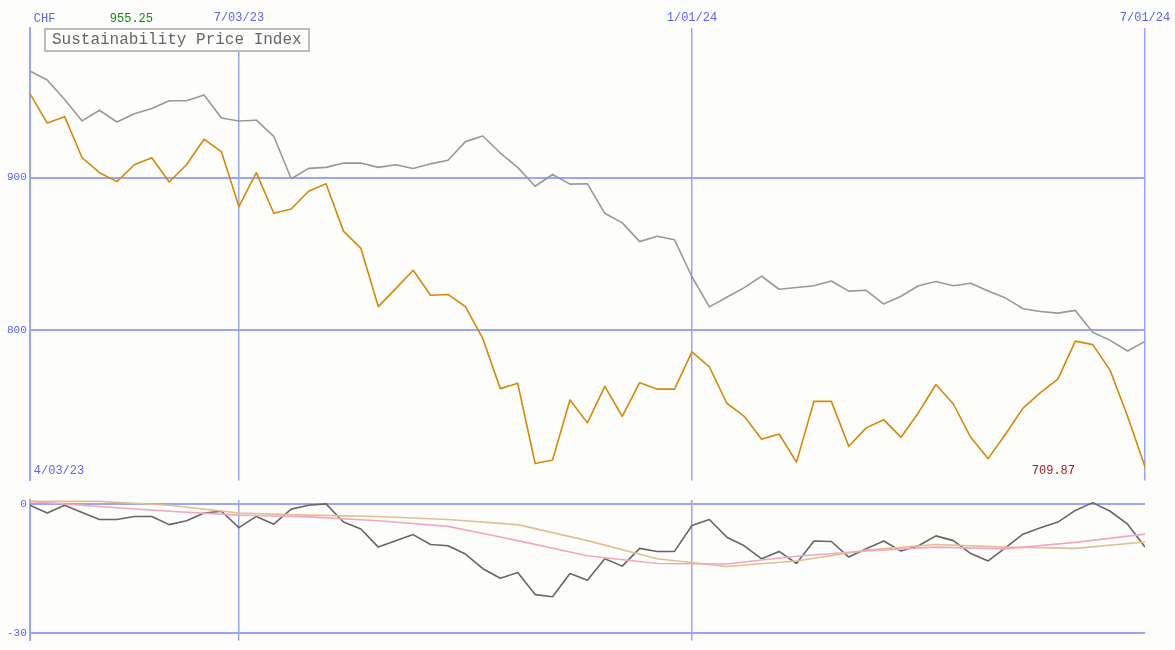 The height and width of the screenshot is (650, 1175). What do you see at coordinates (177, 40) in the screenshot?
I see `chart-title: Sustainability Price Index` at bounding box center [177, 40].